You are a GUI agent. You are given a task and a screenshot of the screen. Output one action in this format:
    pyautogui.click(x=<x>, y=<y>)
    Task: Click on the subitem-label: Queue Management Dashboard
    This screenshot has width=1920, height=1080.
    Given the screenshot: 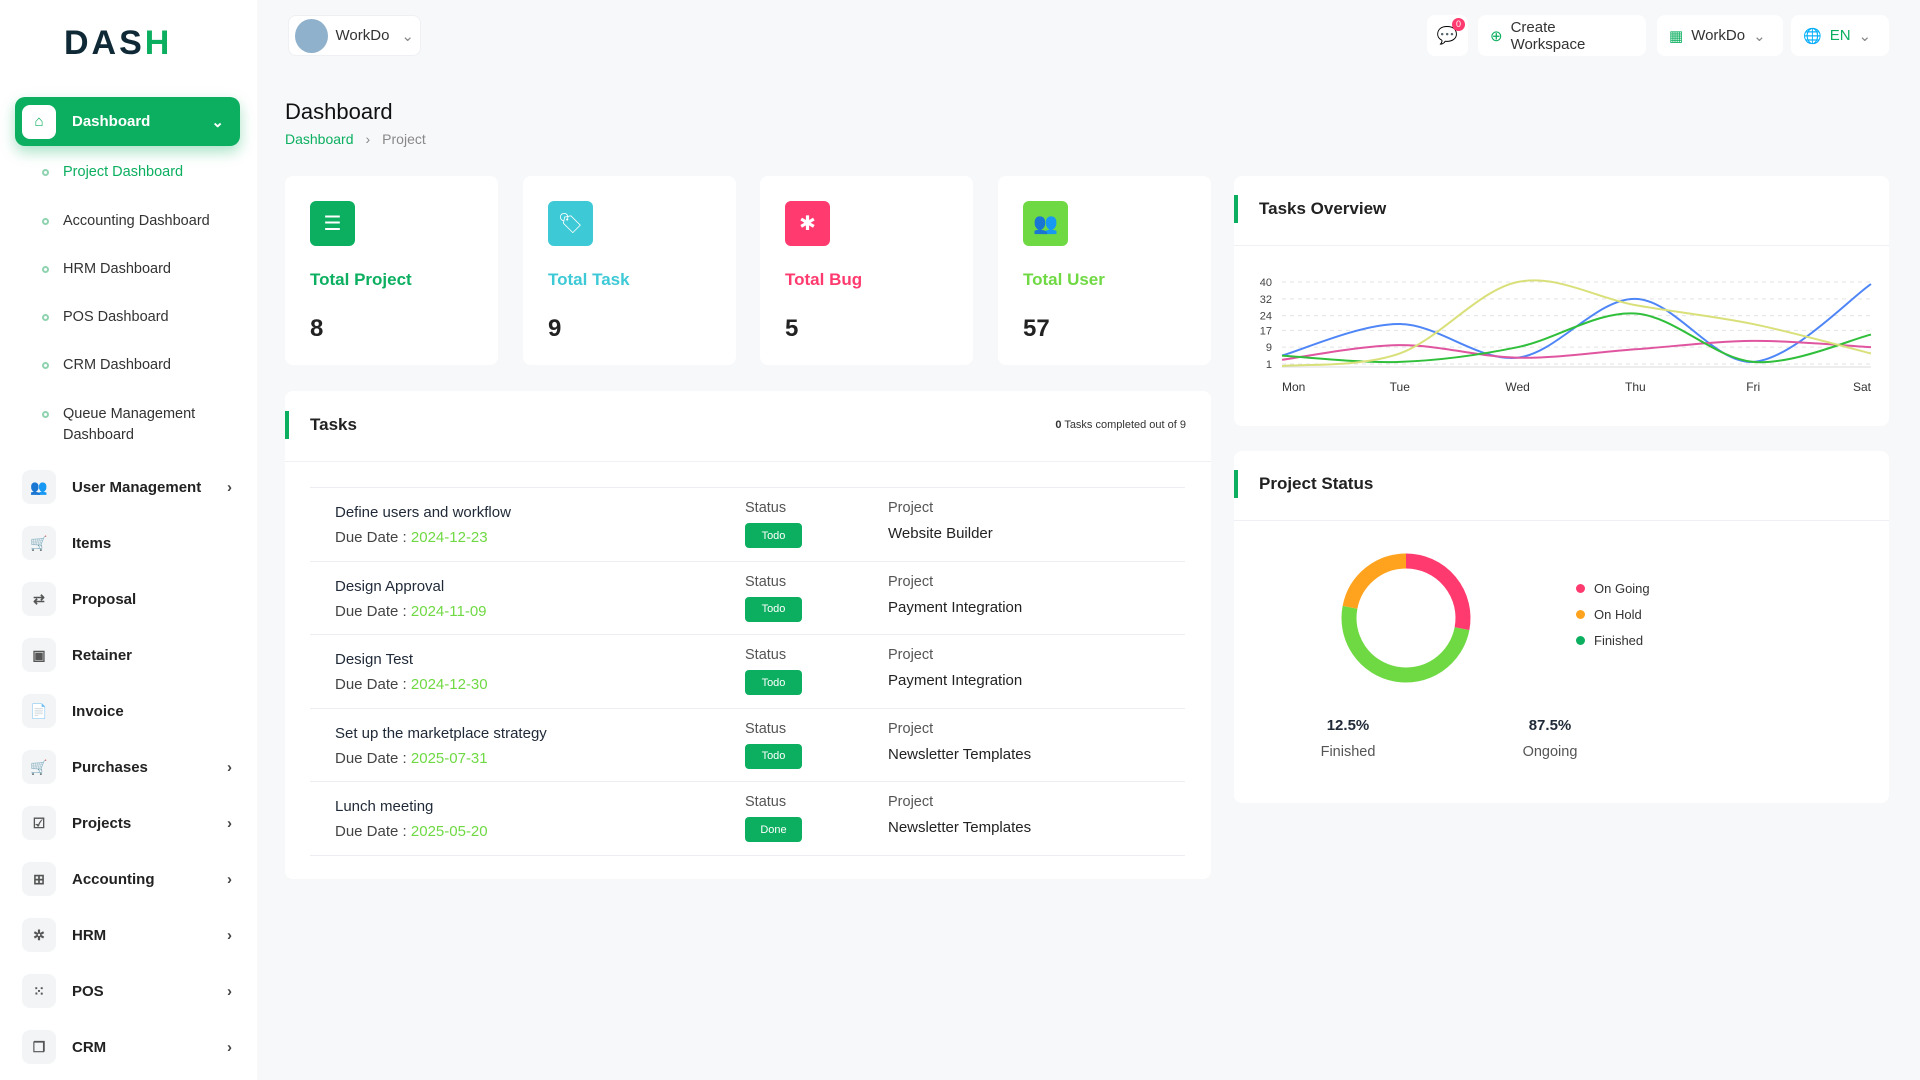 What is the action you would take?
    pyautogui.click(x=129, y=424)
    